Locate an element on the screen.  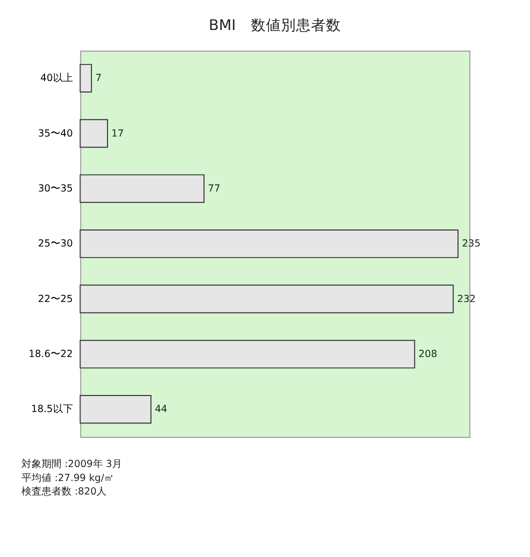
text: 平均値 :27.99 kg/㎡ is located at coordinates (68, 478).